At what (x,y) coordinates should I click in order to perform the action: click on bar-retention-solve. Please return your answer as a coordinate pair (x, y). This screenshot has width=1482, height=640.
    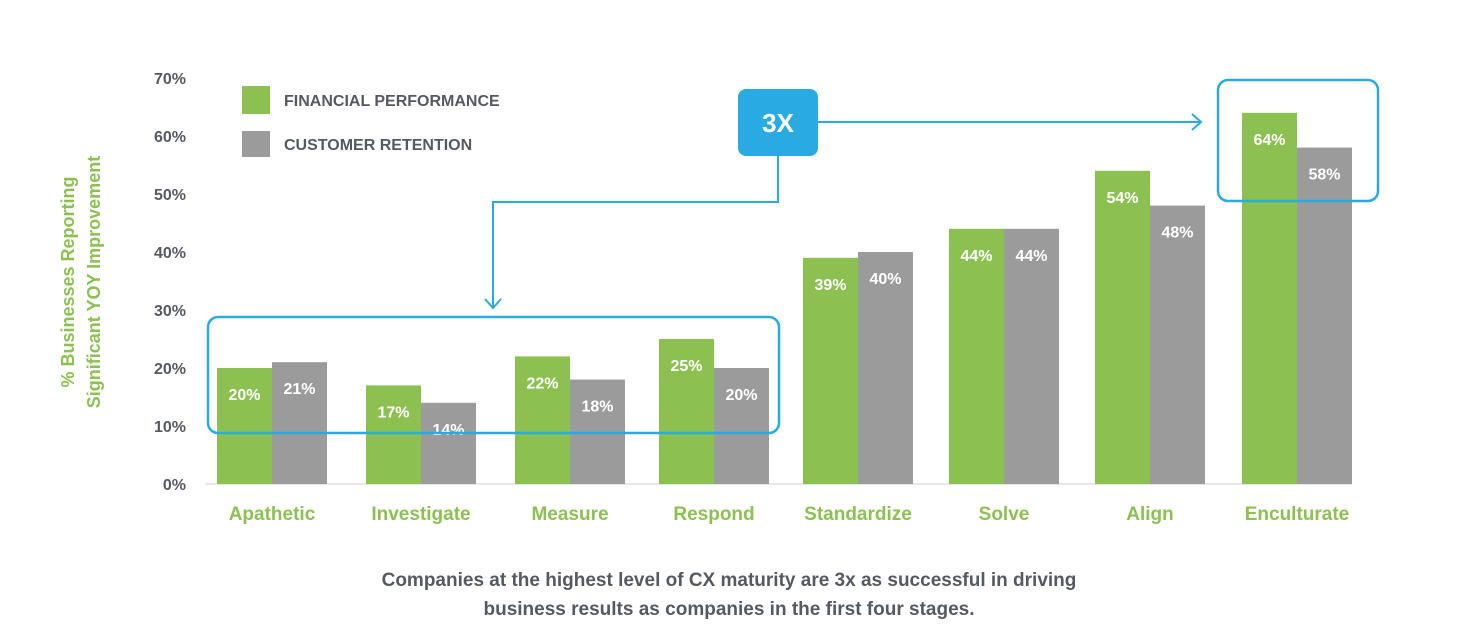
    Looking at the image, I should click on (1031, 356).